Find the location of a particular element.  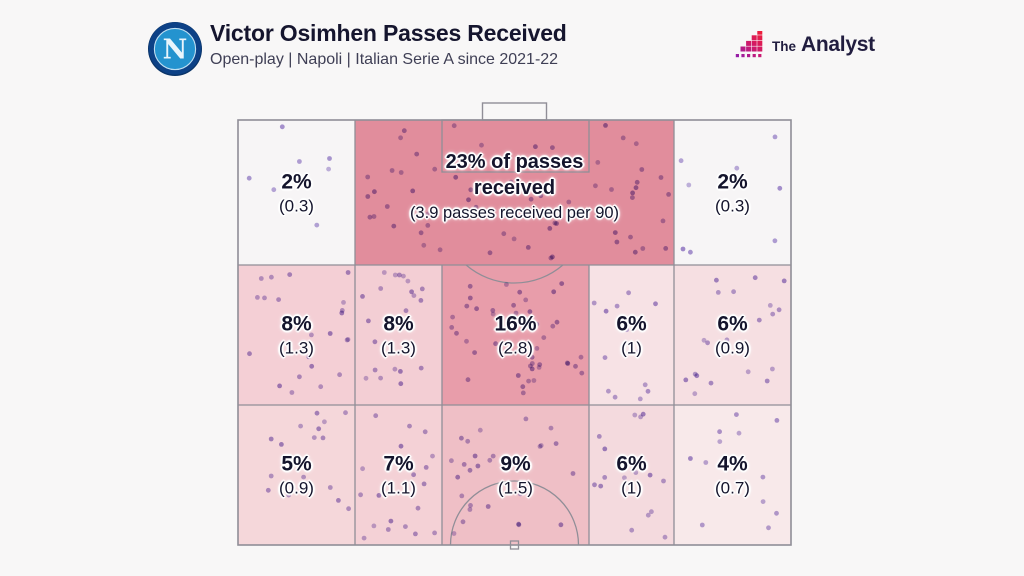

napoli-crest-logo: N is located at coordinates (175, 49).